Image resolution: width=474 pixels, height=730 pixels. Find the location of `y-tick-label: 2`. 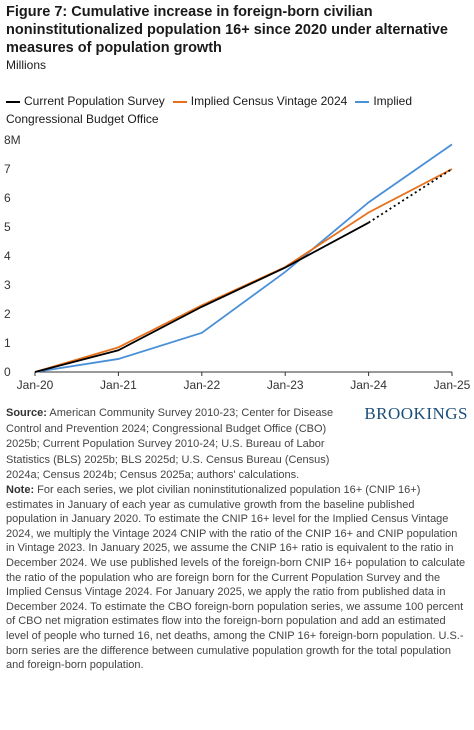

y-tick-label: 2 is located at coordinates (7, 314).